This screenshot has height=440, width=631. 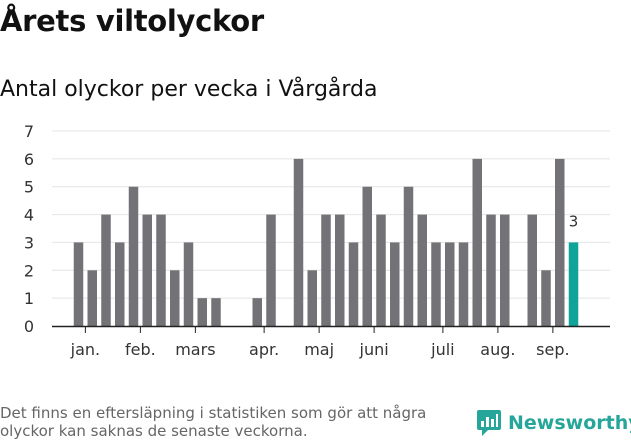 I want to click on x-tick-label: jan., so click(x=85, y=349).